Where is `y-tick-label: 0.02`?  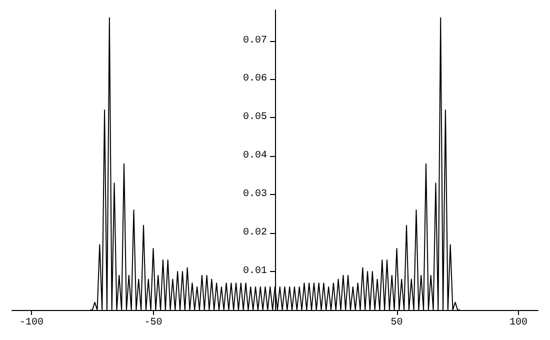
y-tick-label: 0.02 is located at coordinates (254, 233).